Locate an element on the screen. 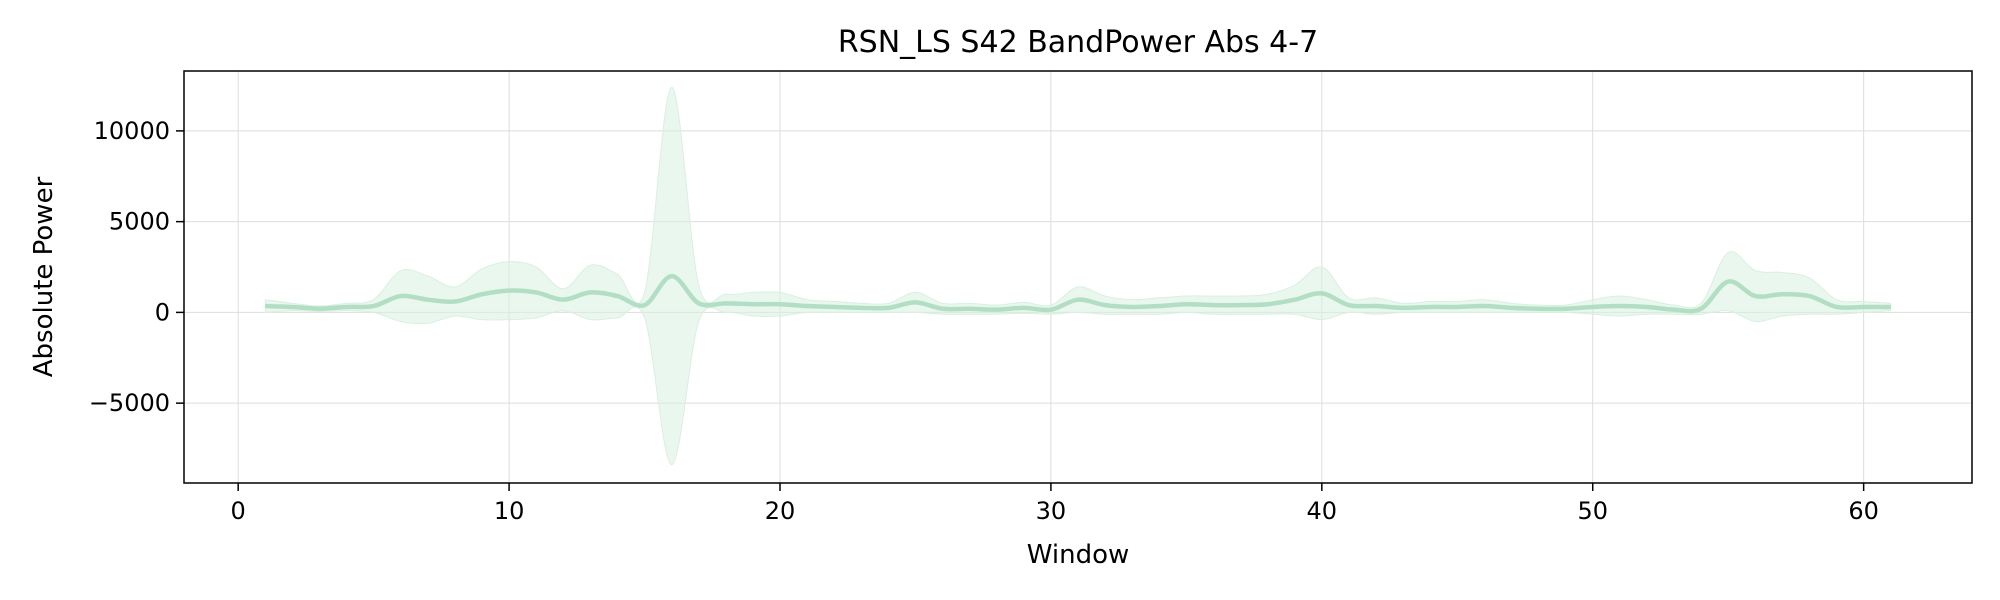  x-axis-label: Window is located at coordinates (1078, 555).